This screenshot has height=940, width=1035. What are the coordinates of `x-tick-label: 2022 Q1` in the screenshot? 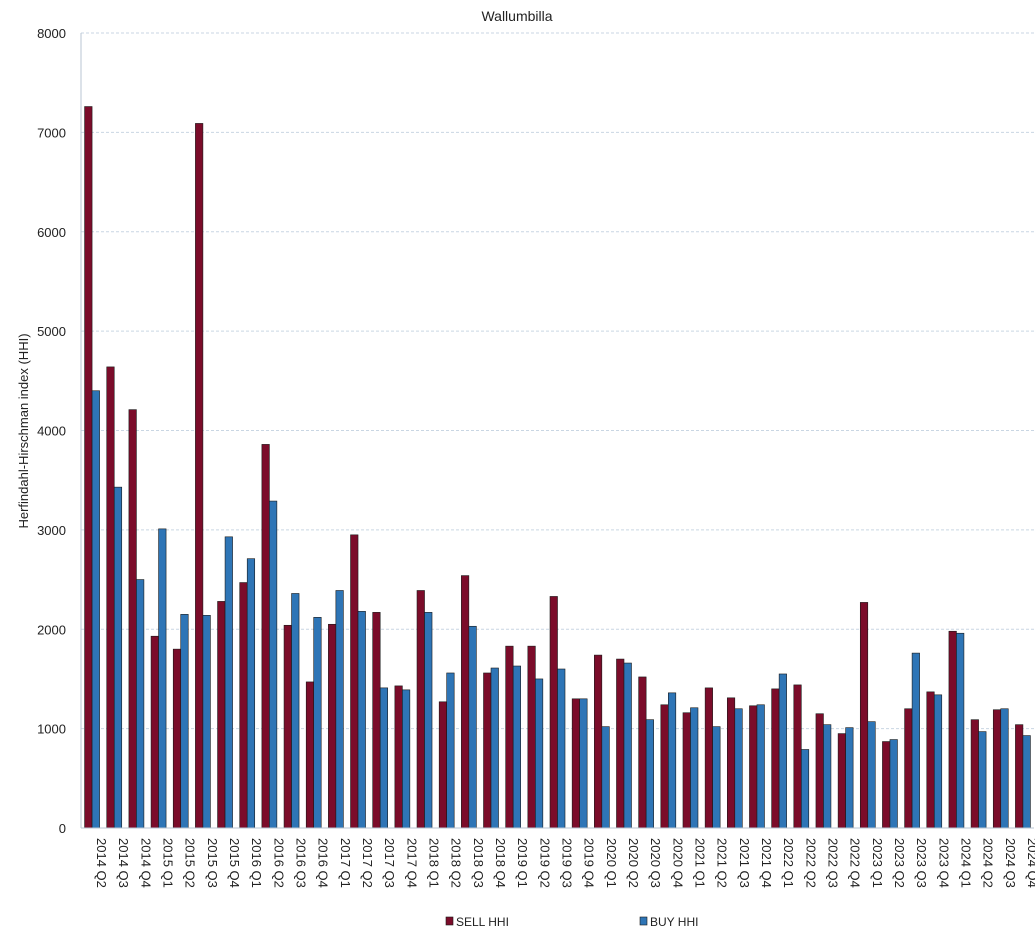 It's located at (788, 863).